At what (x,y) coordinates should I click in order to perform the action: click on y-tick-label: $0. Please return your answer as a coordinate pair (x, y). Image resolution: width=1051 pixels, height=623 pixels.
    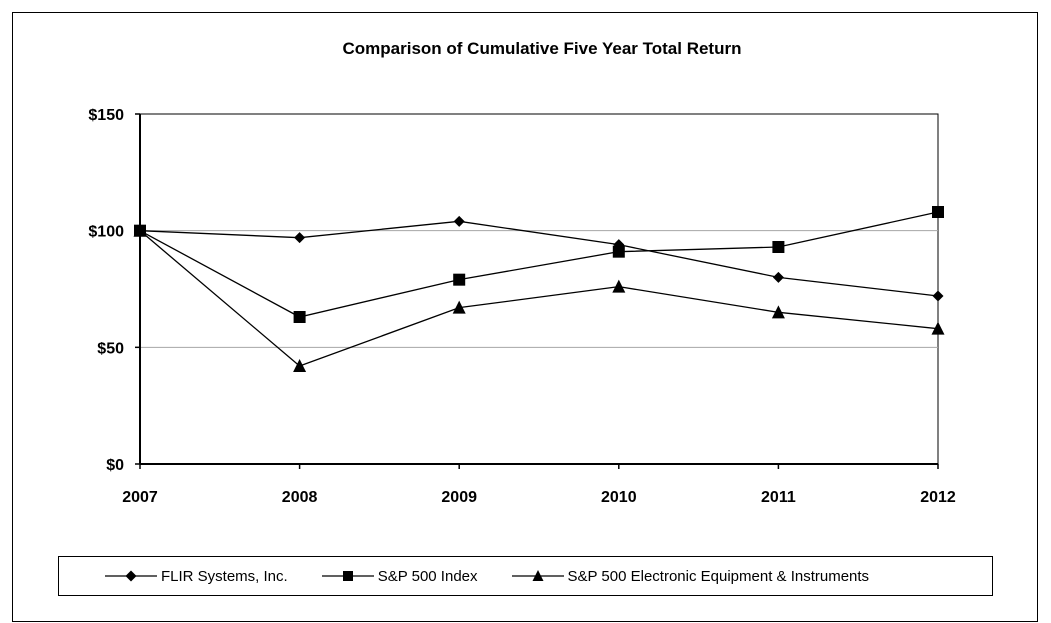
    Looking at the image, I should click on (115, 465).